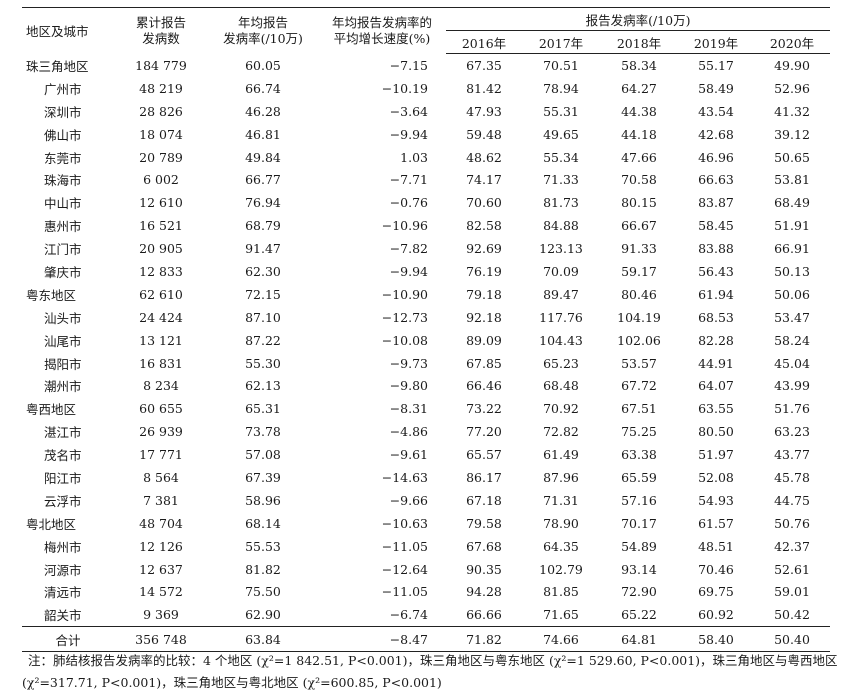 This screenshot has height=697, width=852. I want to click on row-rate: 68.79, so click(263, 226).